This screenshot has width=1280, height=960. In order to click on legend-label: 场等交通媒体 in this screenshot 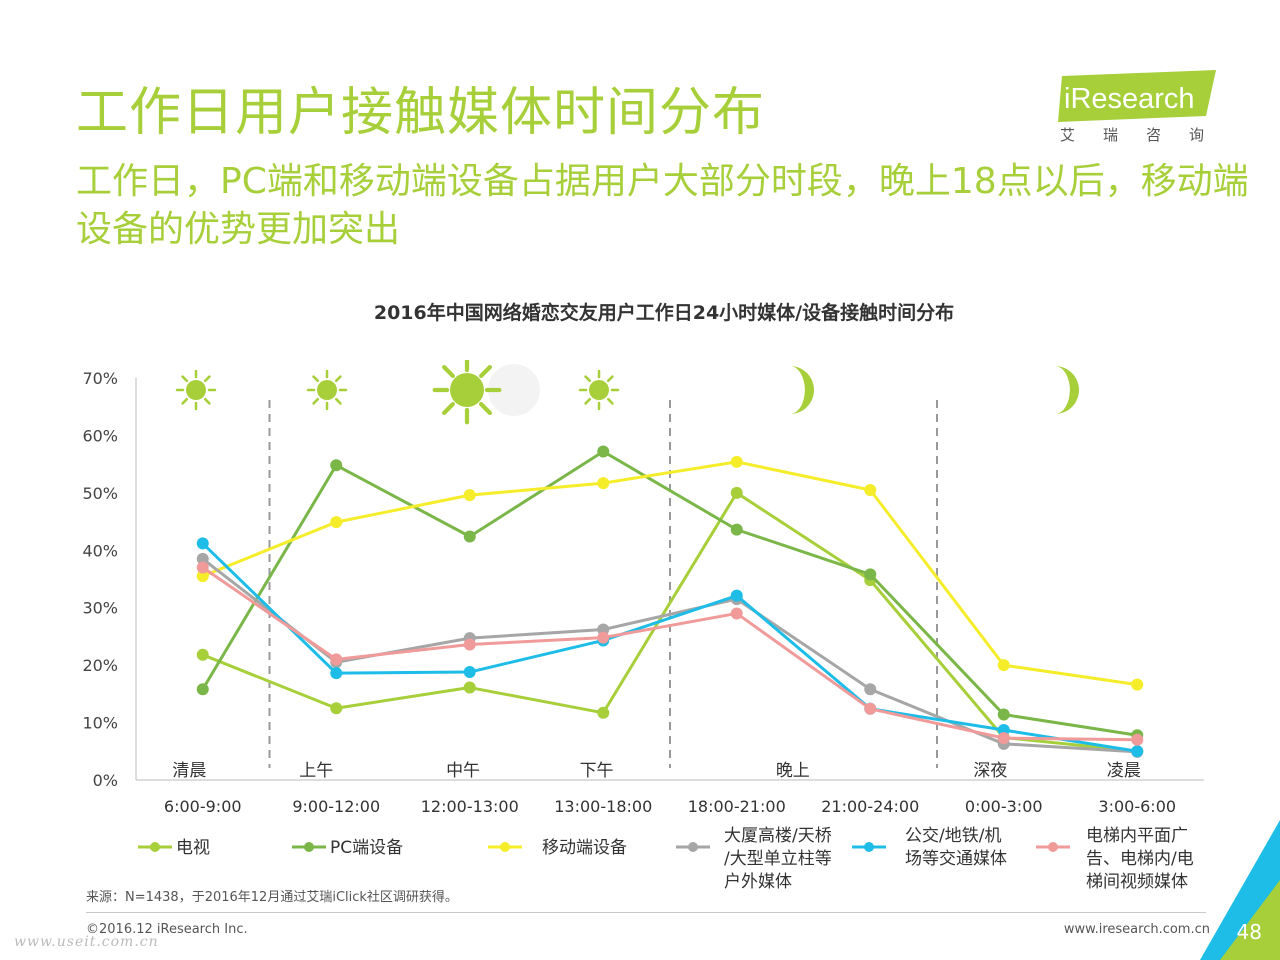, I will do `click(956, 859)`.